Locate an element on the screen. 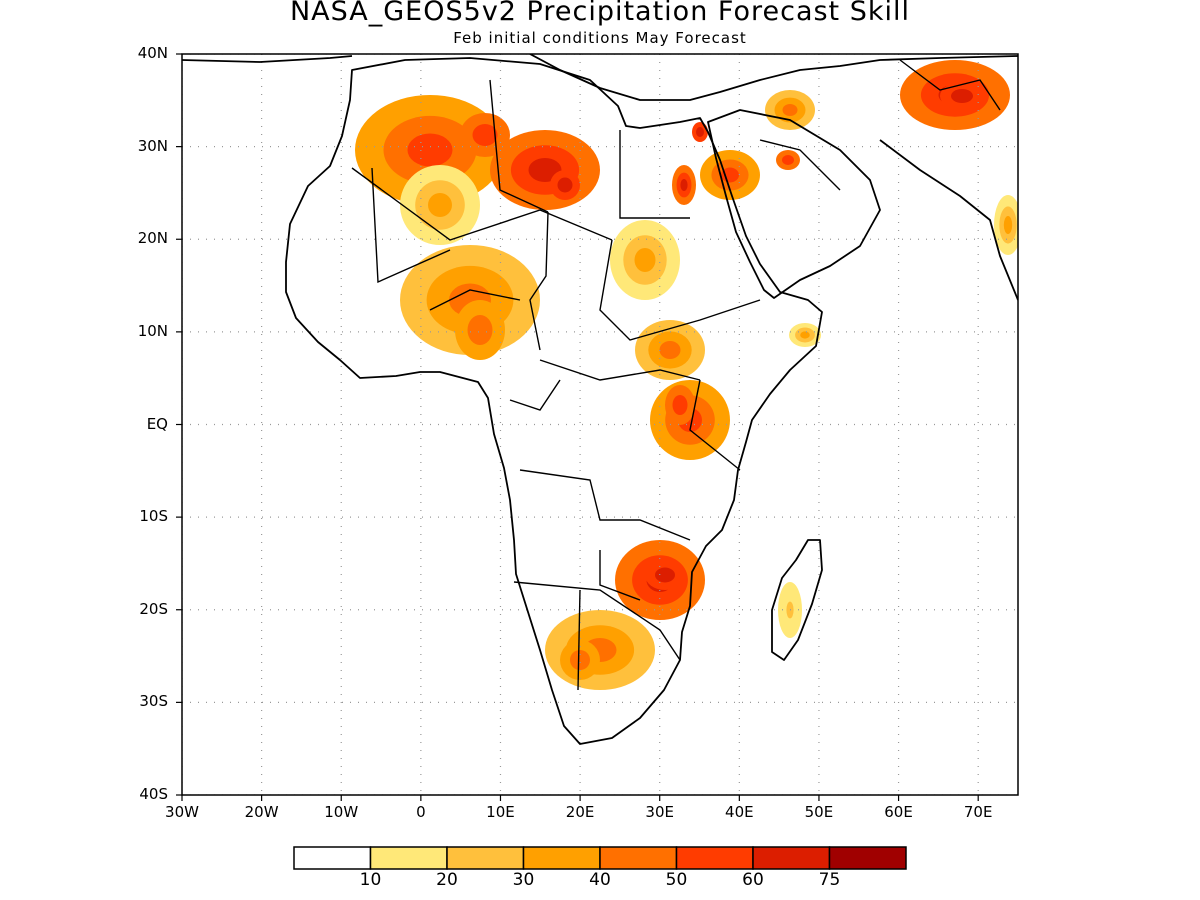 This screenshot has height=900, width=1200. lon-label: 20E is located at coordinates (580, 812).